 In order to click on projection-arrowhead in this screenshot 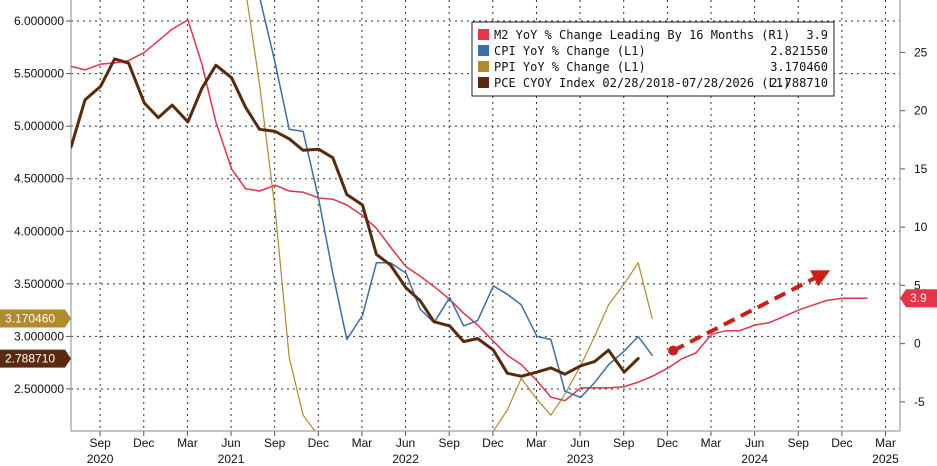, I will do `click(820, 278)`.